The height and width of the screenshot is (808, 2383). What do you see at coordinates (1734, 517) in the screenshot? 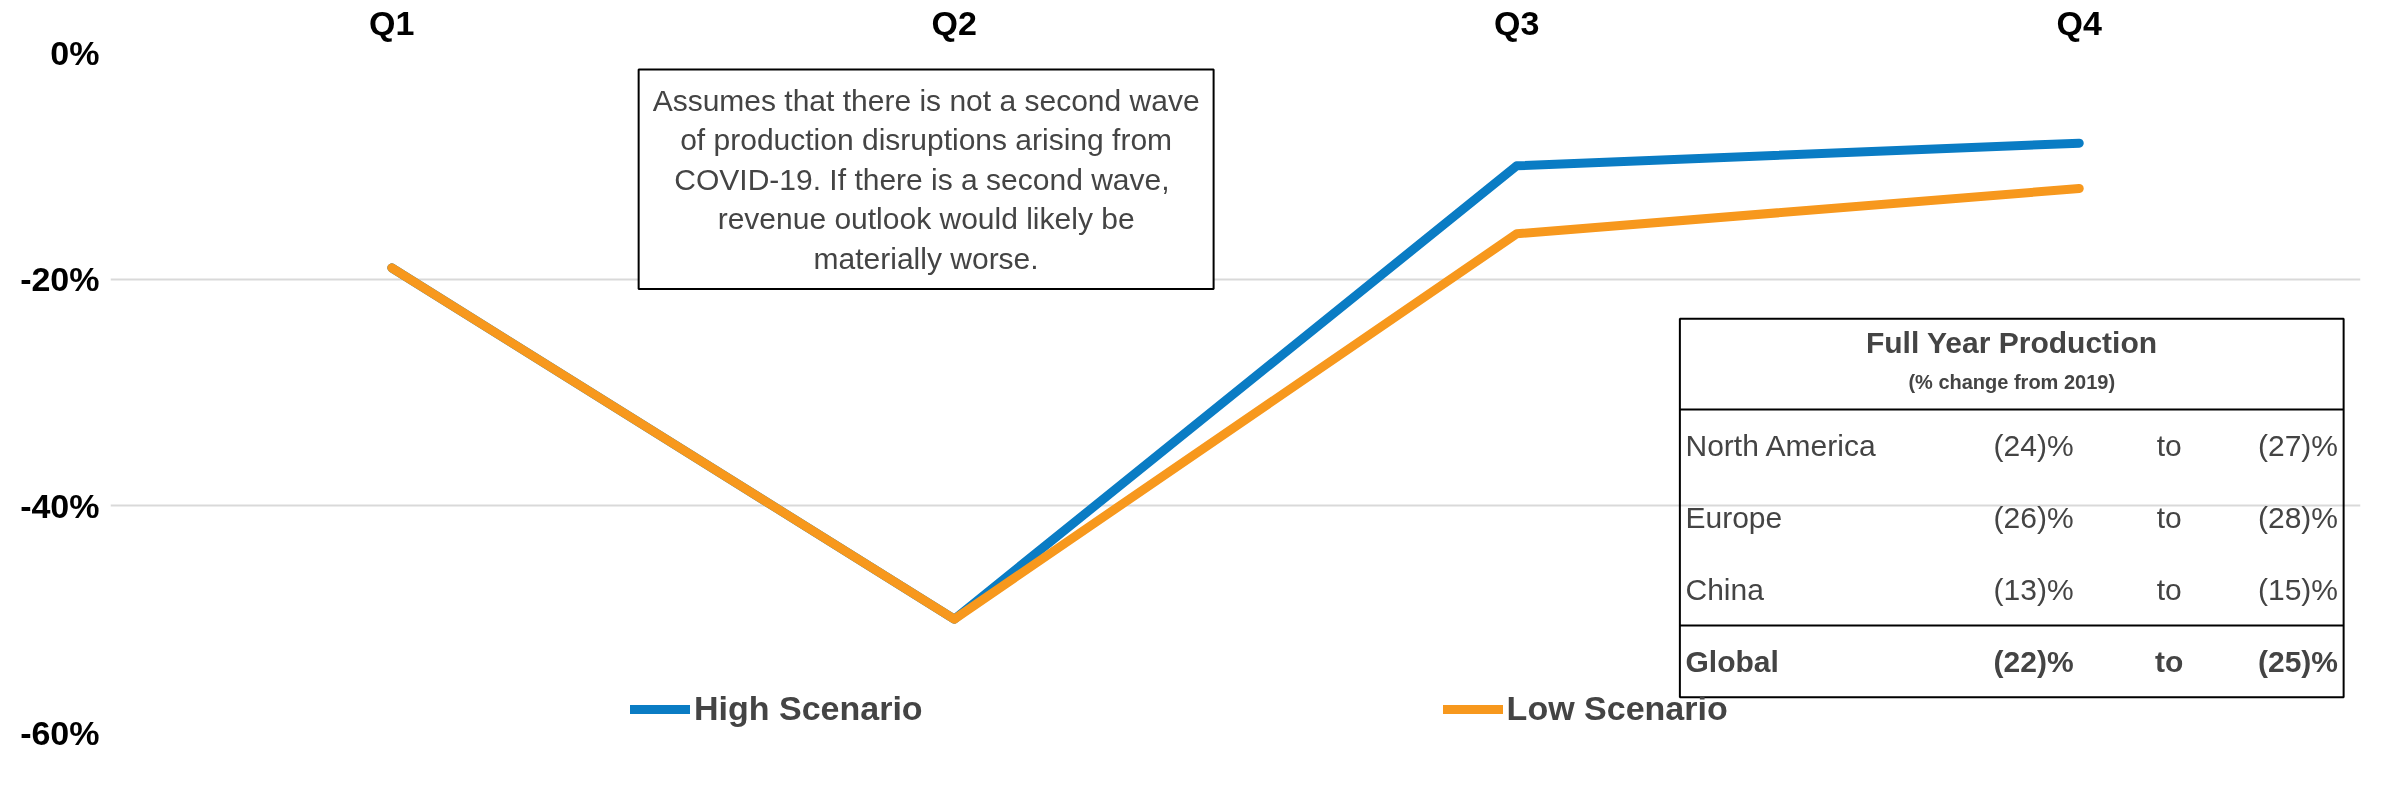
I see `annotation: Europe` at bounding box center [1734, 517].